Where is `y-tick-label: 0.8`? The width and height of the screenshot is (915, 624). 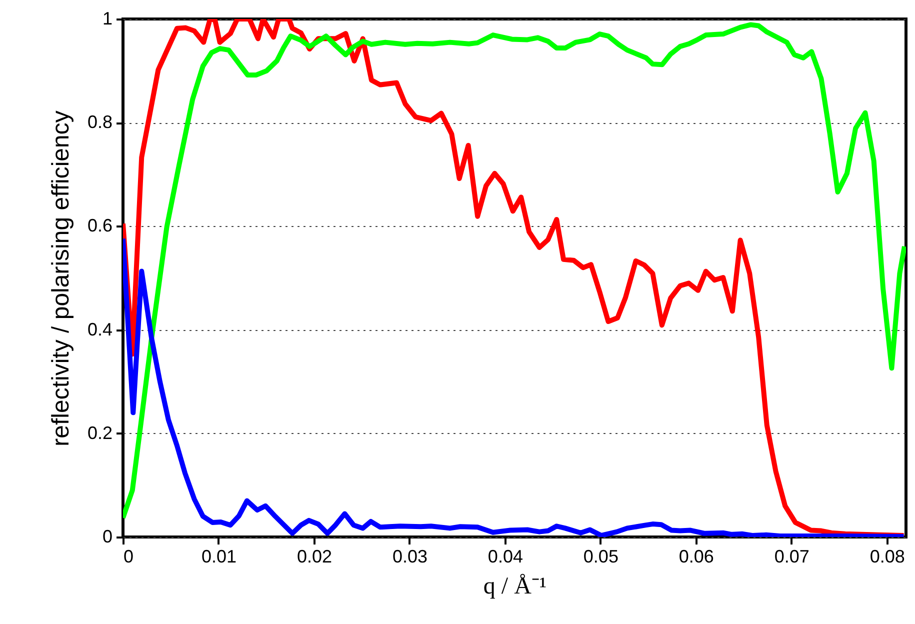 y-tick-label: 0.8 is located at coordinates (99, 122).